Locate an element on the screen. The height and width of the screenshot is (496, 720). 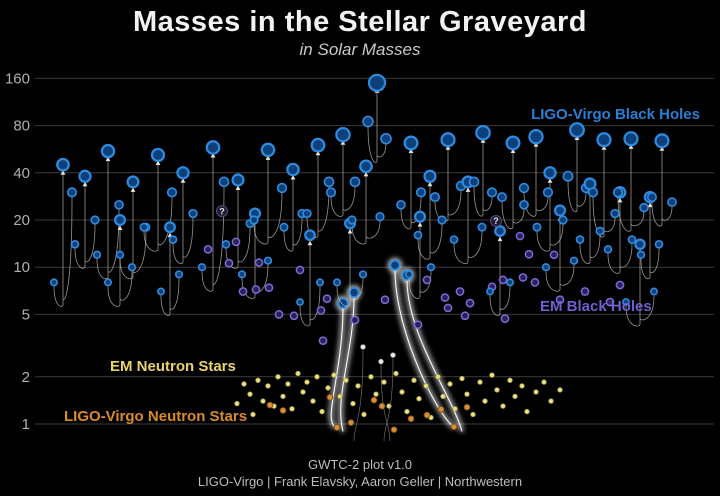
y-axis-tick-labels: 160 80 40 20 10 5 2 1 is located at coordinates (17, 251).